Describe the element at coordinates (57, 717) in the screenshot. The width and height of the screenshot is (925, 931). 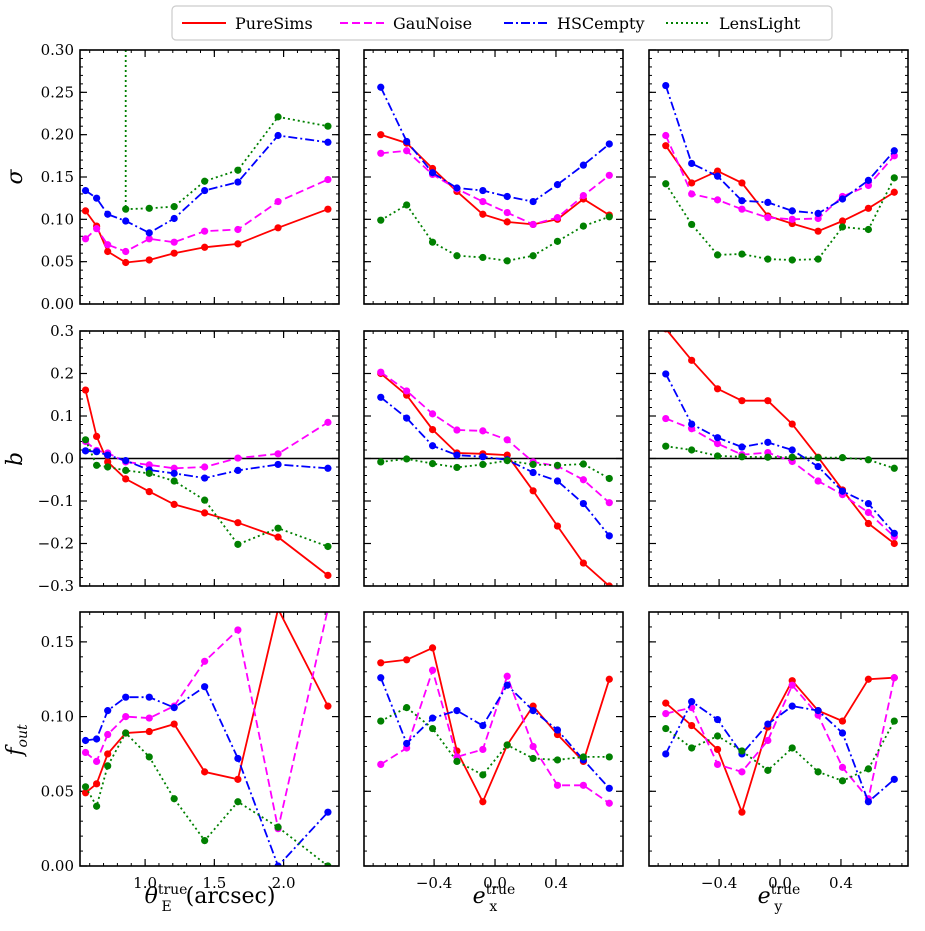
I see `y-tick-label: 0.10` at that location.